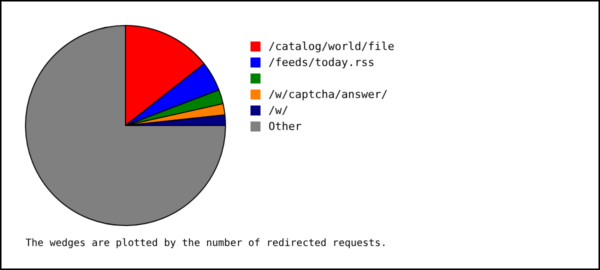  I want to click on legend-label: /catalog/world/file, so click(331, 46).